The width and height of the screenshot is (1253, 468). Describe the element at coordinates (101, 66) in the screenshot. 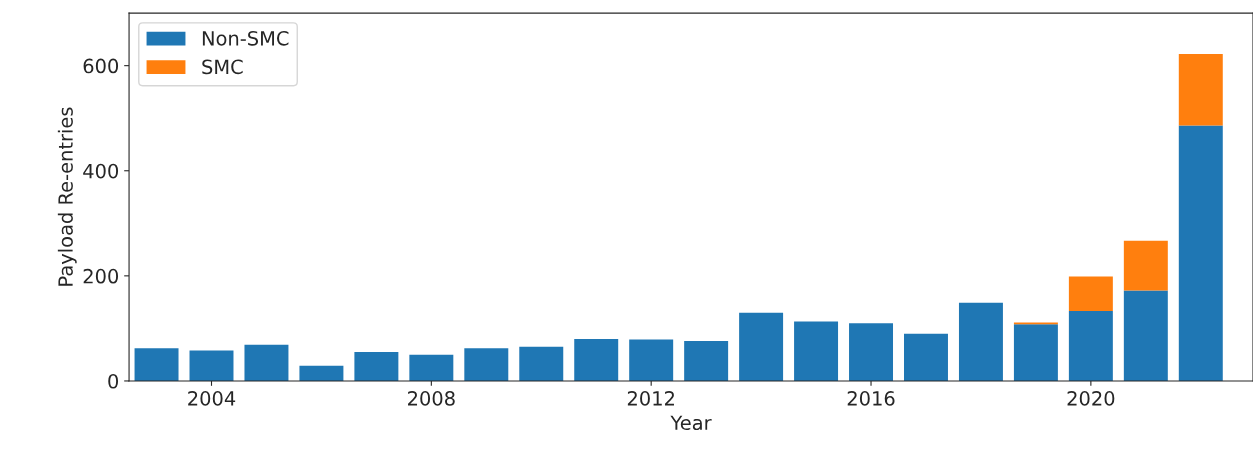

I see `y-tick-label: 600` at that location.